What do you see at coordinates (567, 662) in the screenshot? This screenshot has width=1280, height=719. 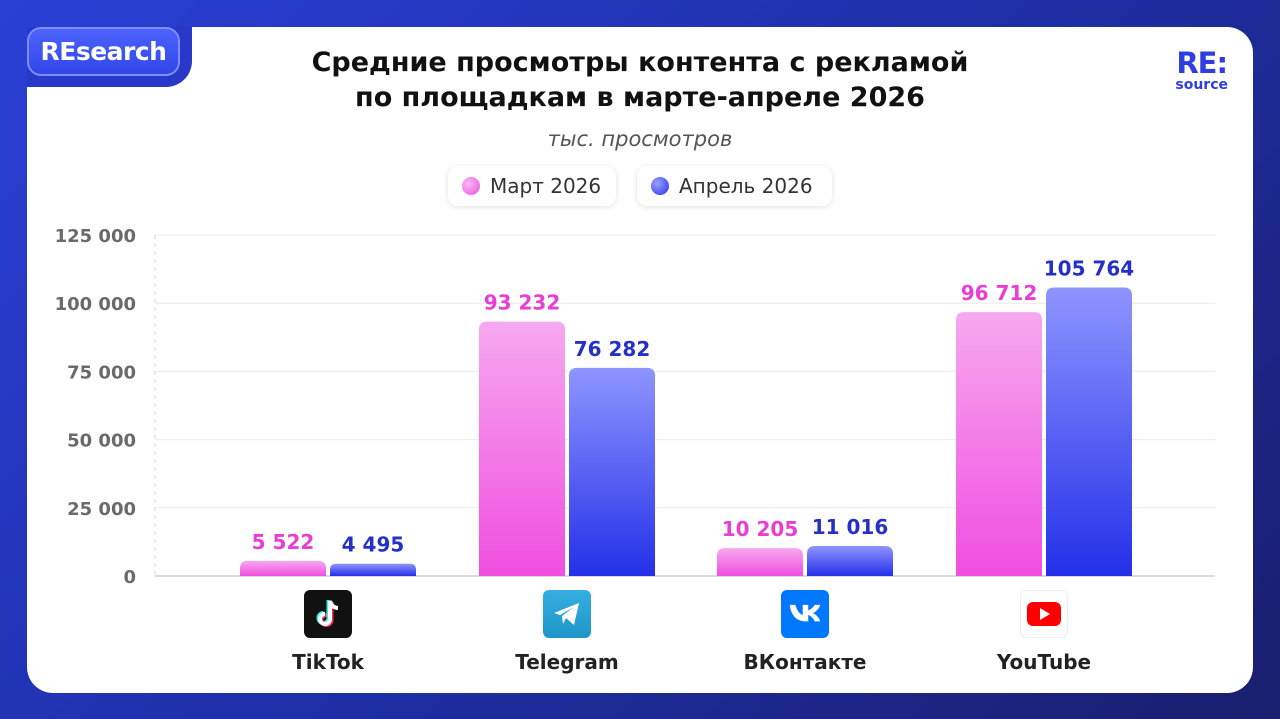 I see `category-label-telegram: Telegram` at bounding box center [567, 662].